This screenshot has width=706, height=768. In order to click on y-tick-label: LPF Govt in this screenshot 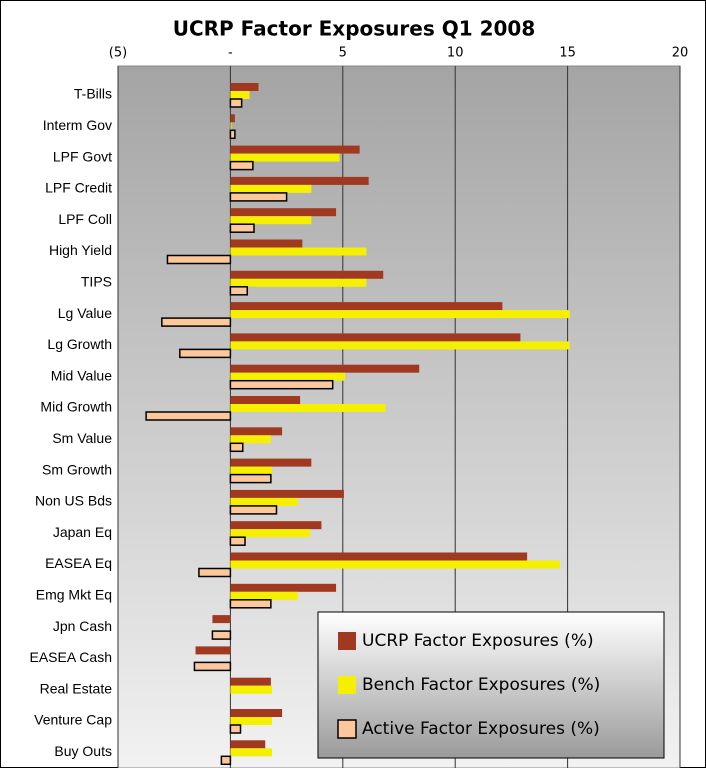, I will do `click(82, 156)`.